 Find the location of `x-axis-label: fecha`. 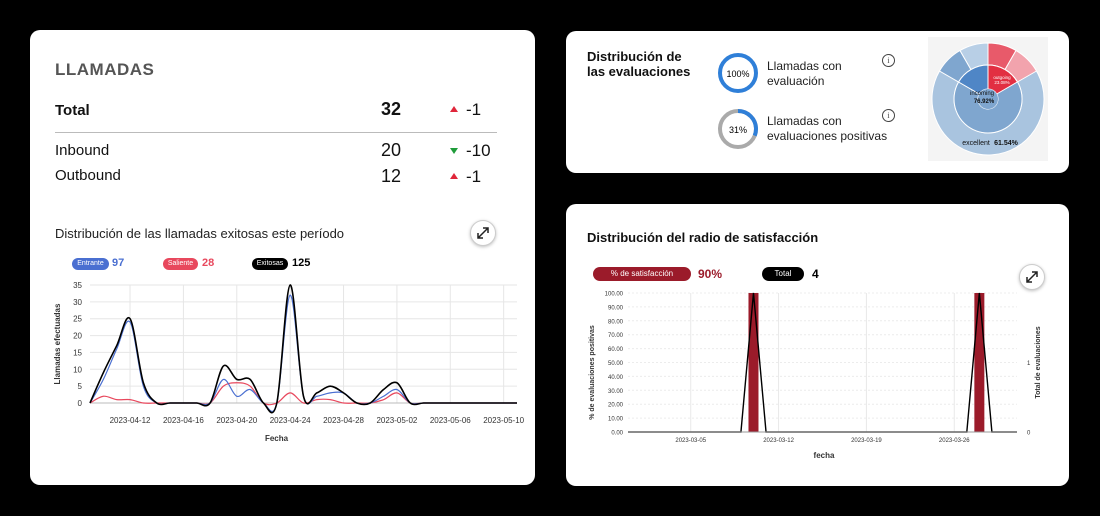

x-axis-label: fecha is located at coordinates (824, 455).